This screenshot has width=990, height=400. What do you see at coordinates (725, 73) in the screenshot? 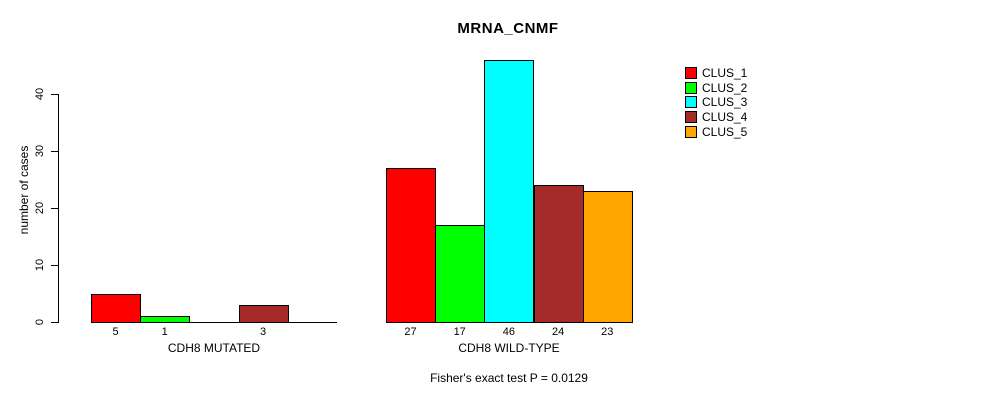
I see `legend-label-clus_1: CLUS_1` at bounding box center [725, 73].